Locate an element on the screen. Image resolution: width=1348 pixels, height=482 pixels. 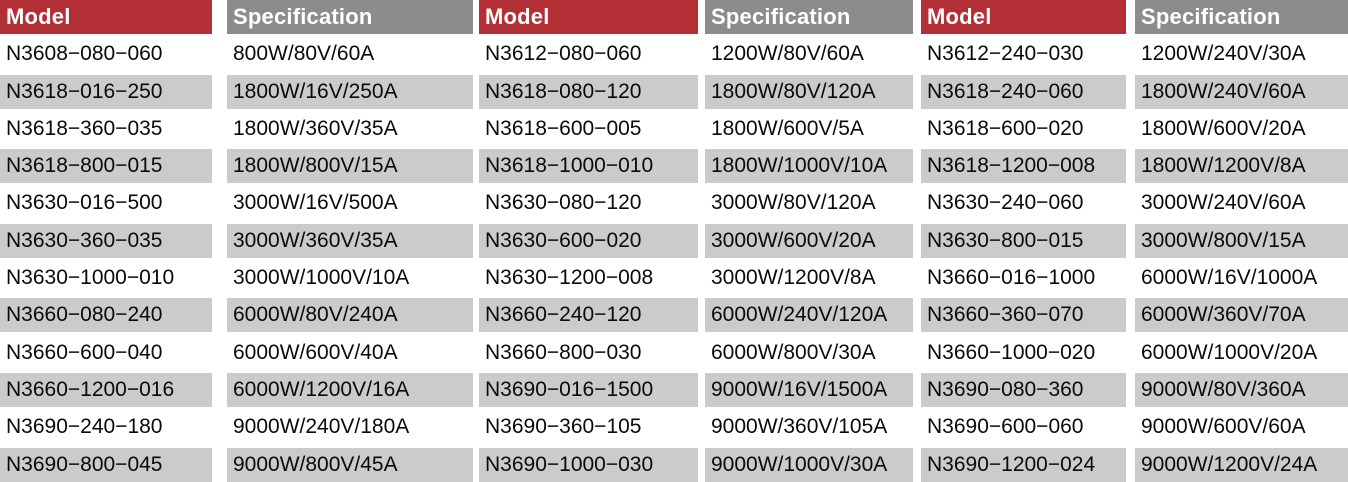
spec-cell: 3000W/600V/20A is located at coordinates (809, 240).